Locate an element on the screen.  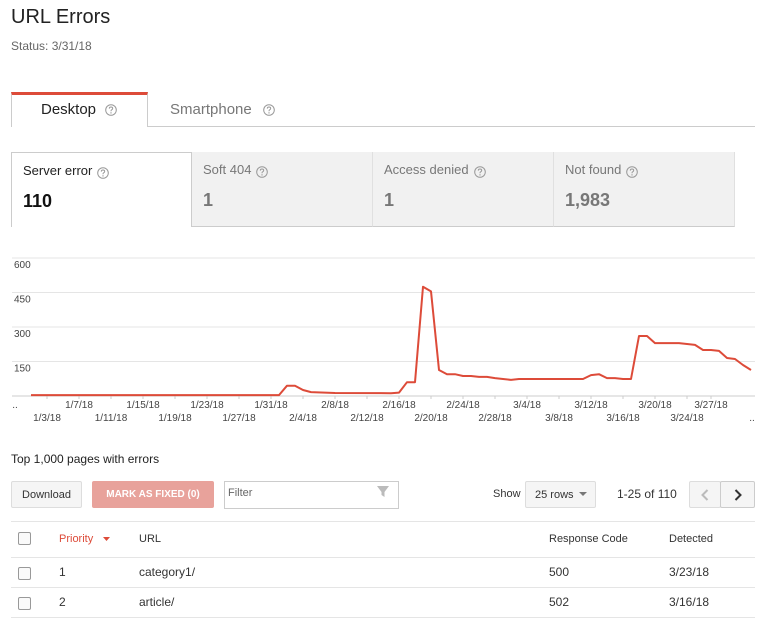
button-label: MARK AS FIXED (0) is located at coordinates (153, 494).